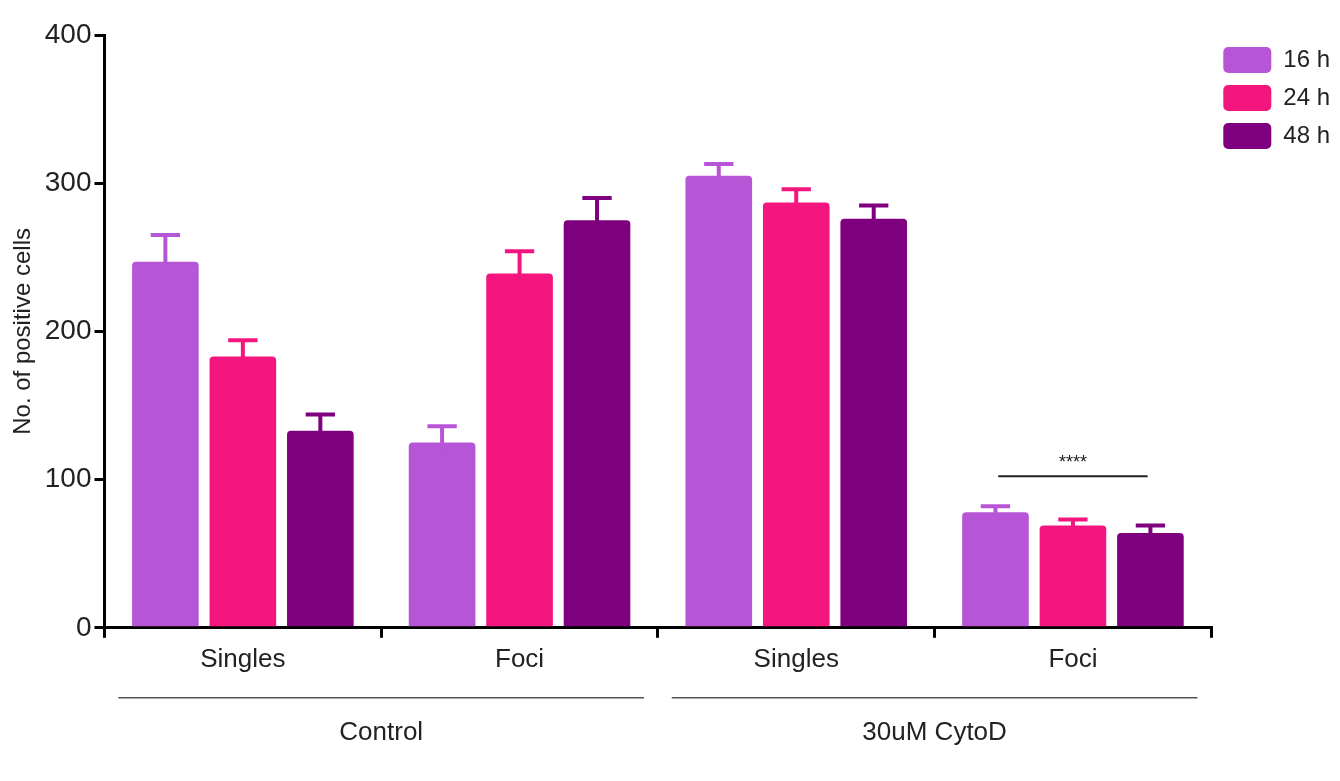 This screenshot has width=1340, height=781. What do you see at coordinates (1307, 134) in the screenshot?
I see `legend-label: 48 h` at bounding box center [1307, 134].